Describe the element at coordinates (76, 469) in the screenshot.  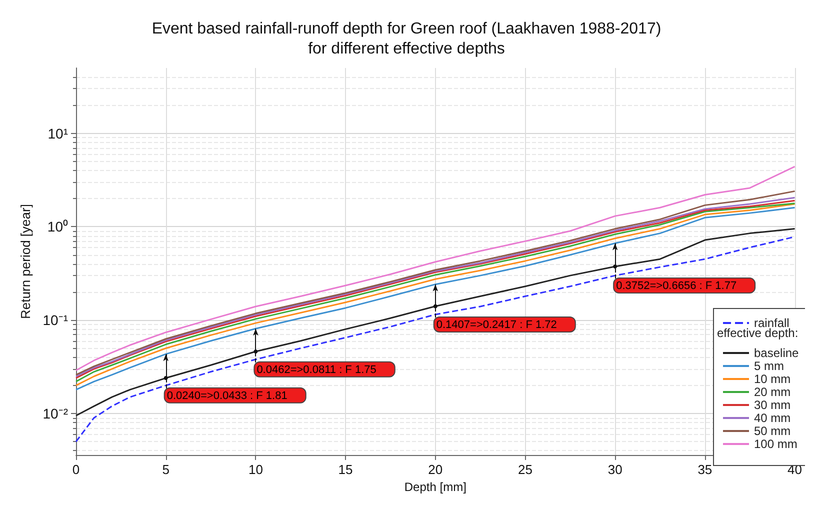
I see `x-tick-label: 0` at that location.